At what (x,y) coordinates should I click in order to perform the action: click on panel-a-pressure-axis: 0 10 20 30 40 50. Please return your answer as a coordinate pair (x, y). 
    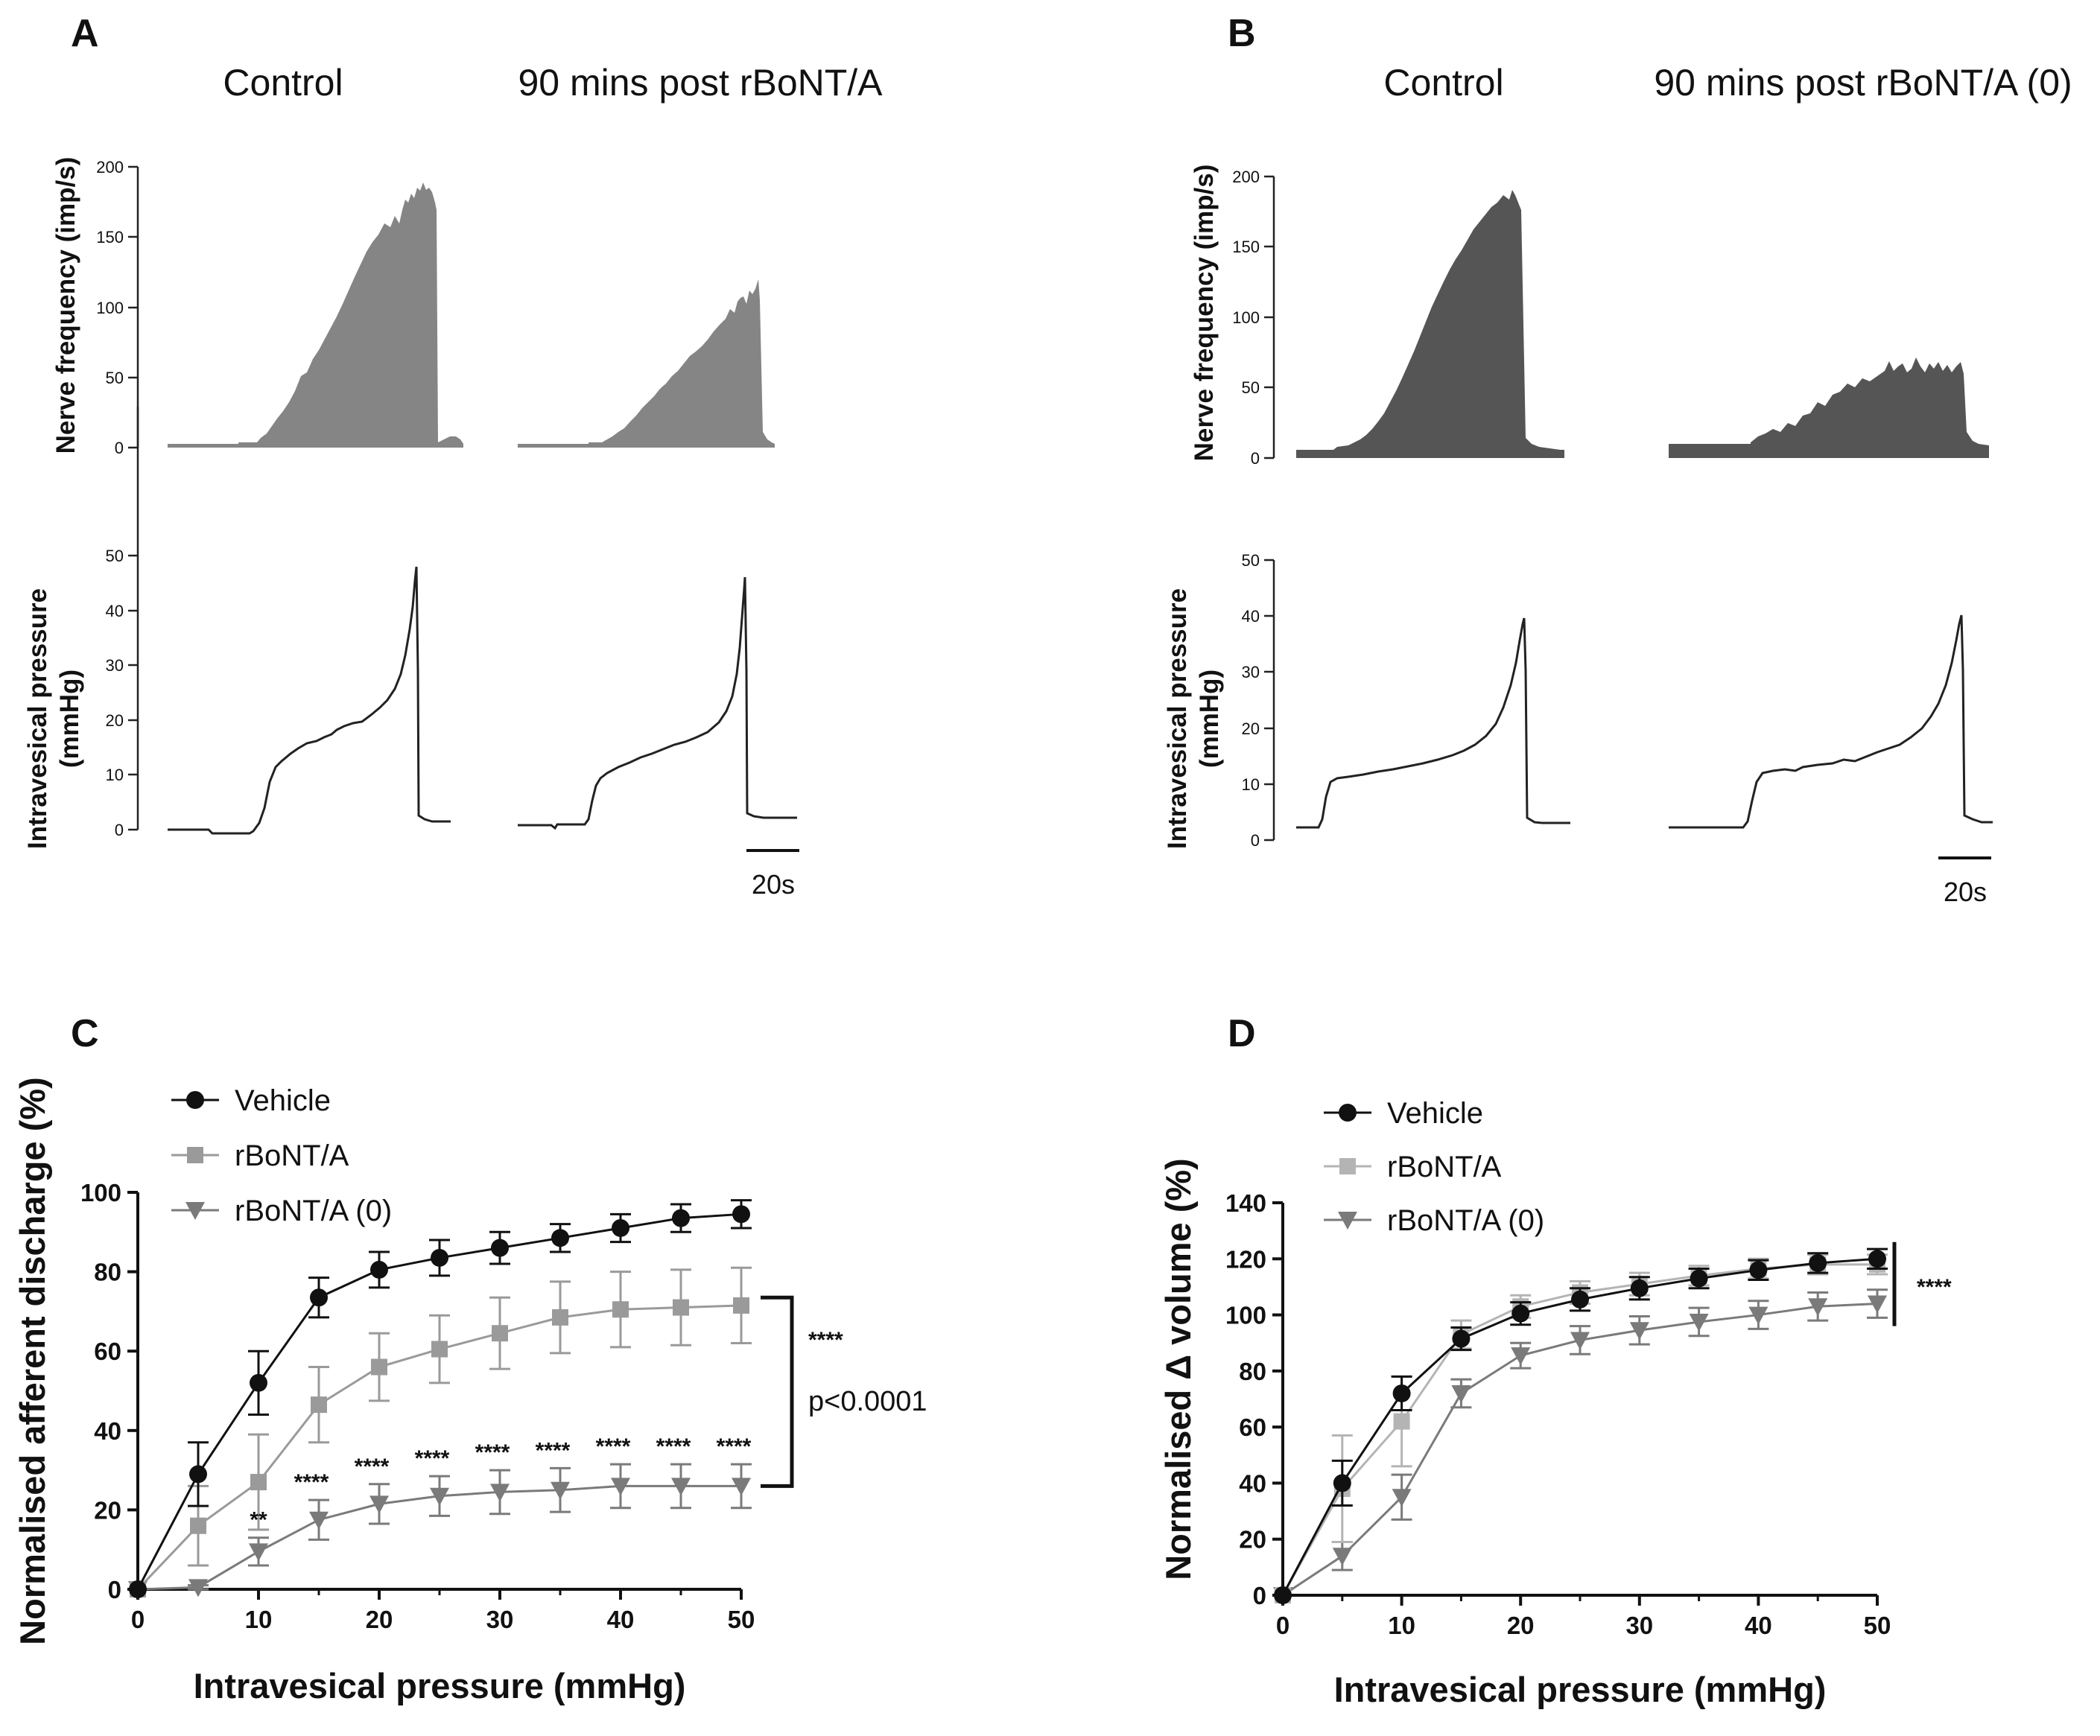
    Looking at the image, I should click on (122, 623).